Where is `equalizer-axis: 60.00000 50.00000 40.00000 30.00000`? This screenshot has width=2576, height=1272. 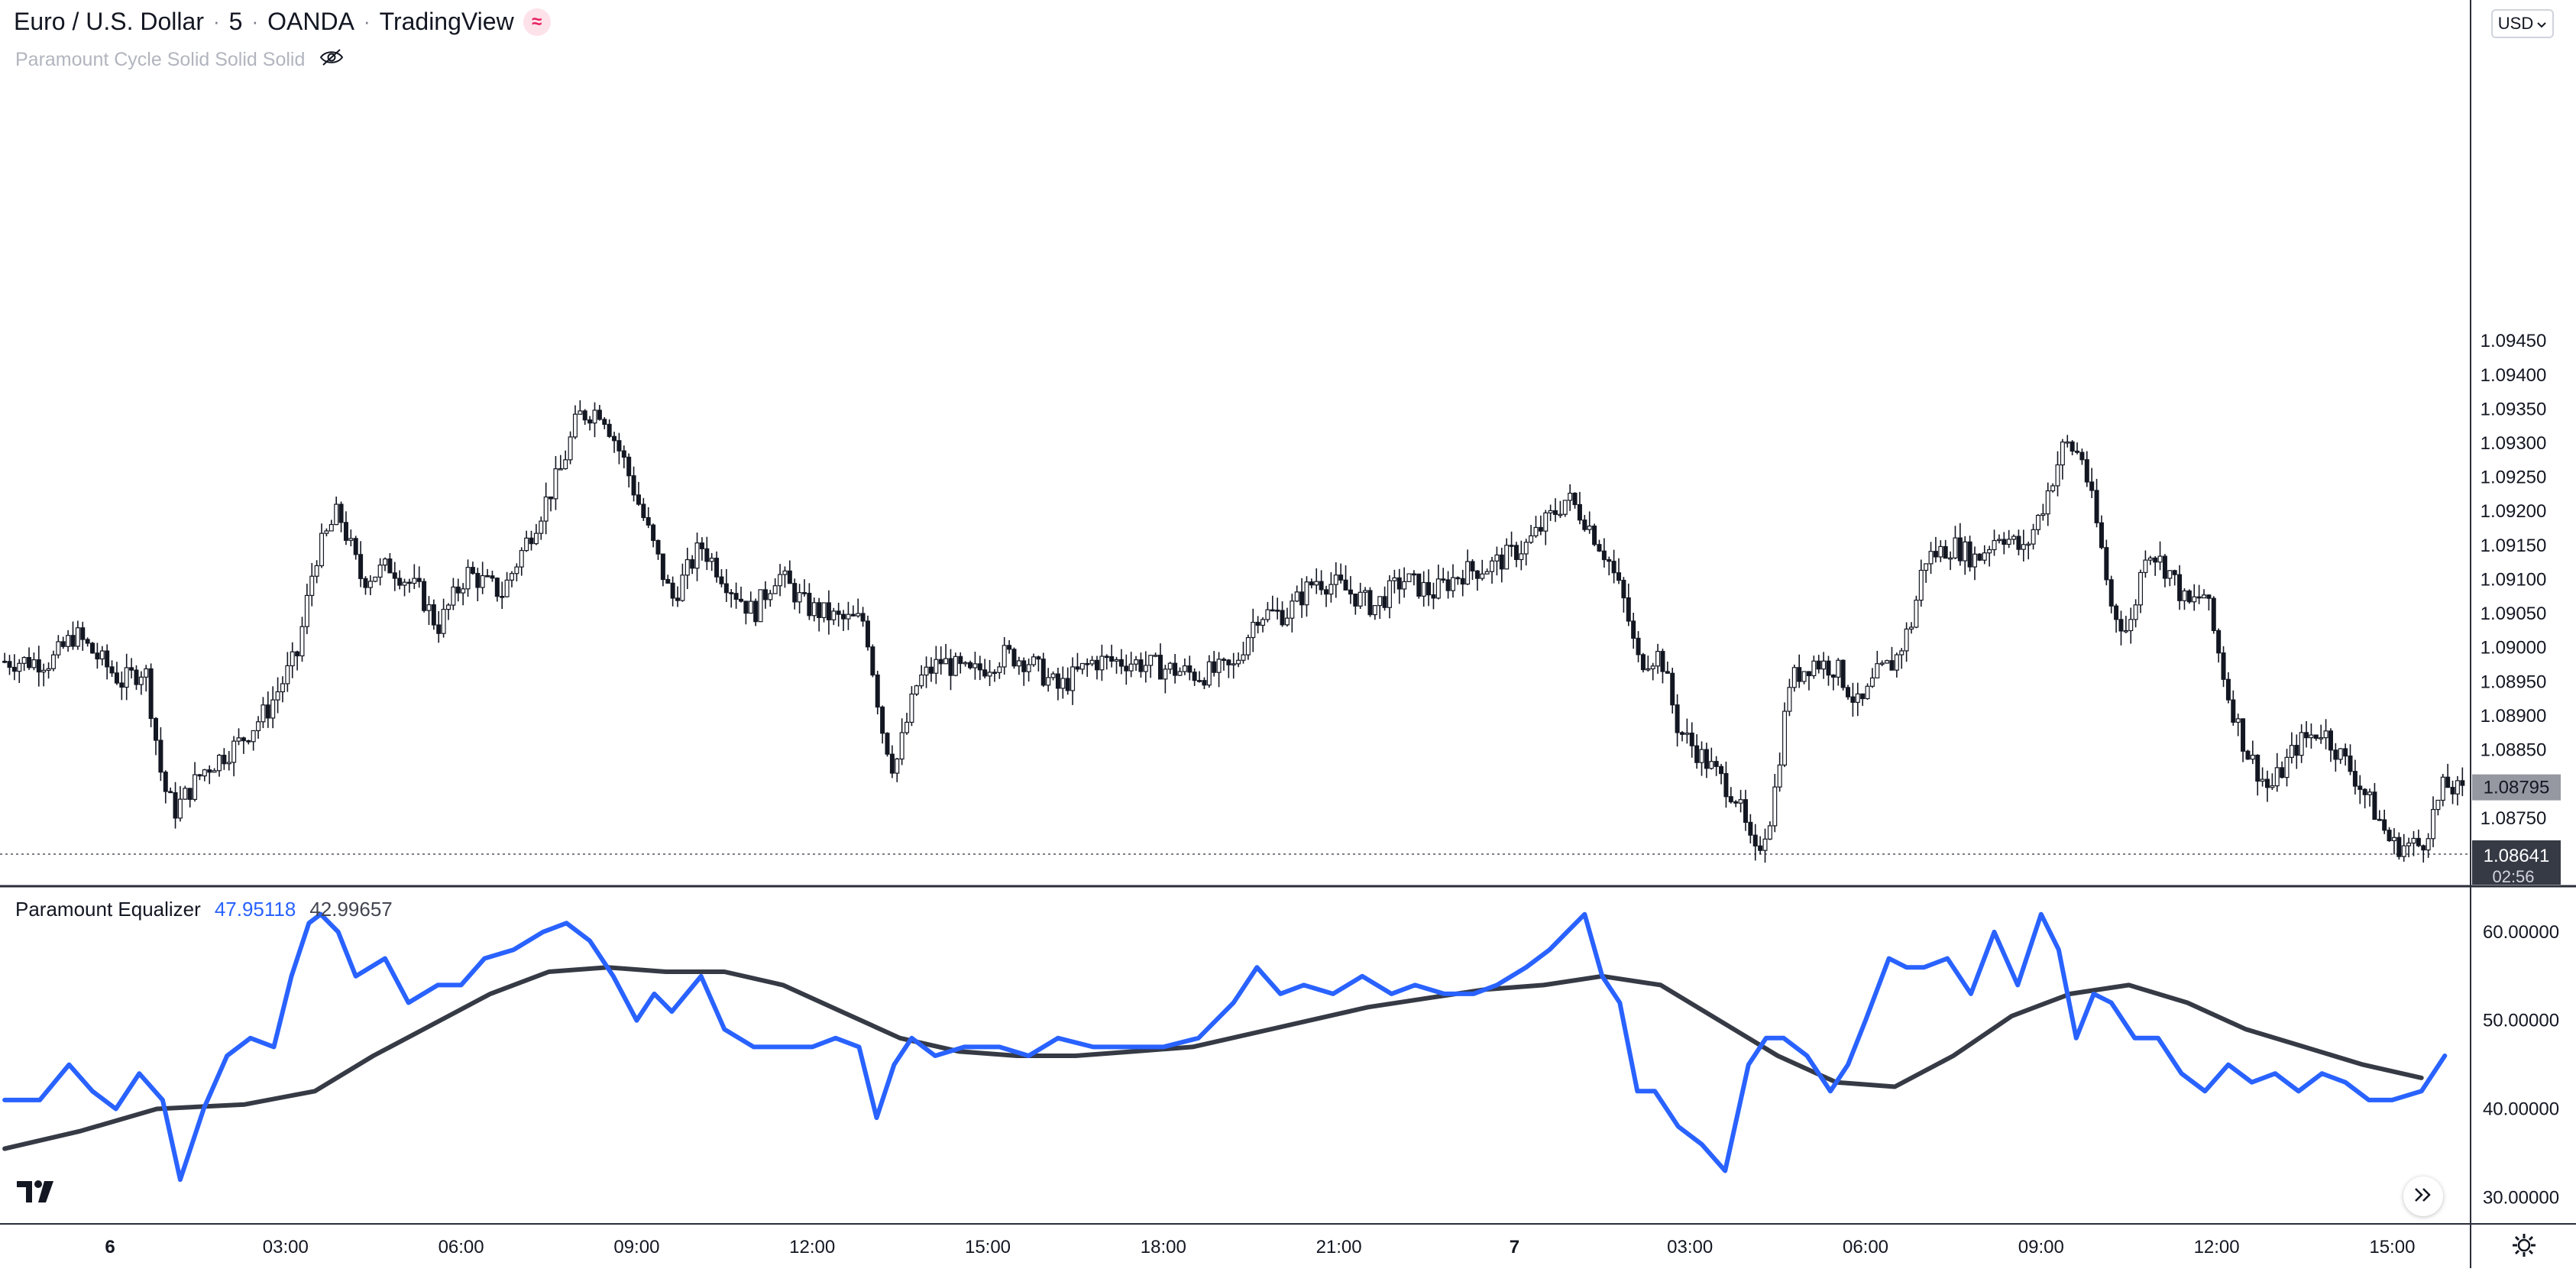 equalizer-axis: 60.00000 50.00000 40.00000 30.00000 is located at coordinates (2521, 1065).